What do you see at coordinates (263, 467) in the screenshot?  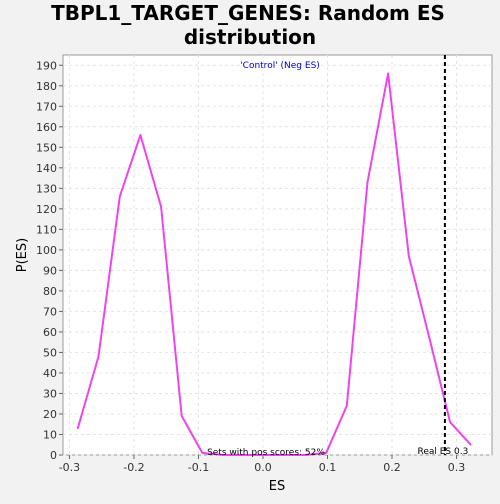 I see `x-tick-label: 0.0` at bounding box center [263, 467].